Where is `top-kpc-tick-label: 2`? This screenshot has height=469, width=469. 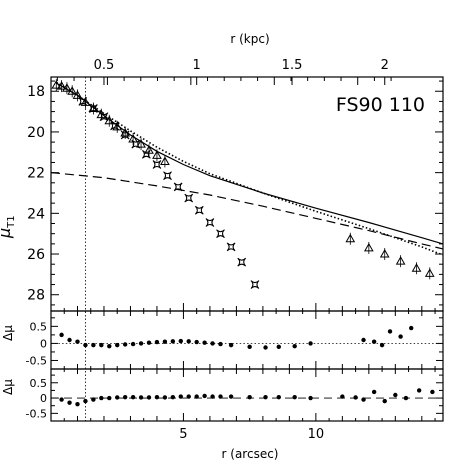 top-kpc-tick-label: 2 is located at coordinates (385, 65).